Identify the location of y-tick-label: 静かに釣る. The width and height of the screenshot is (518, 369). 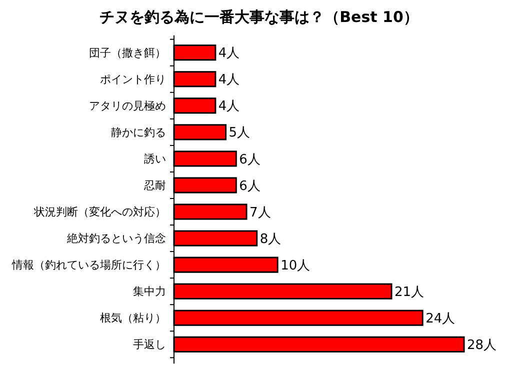
(138, 133).